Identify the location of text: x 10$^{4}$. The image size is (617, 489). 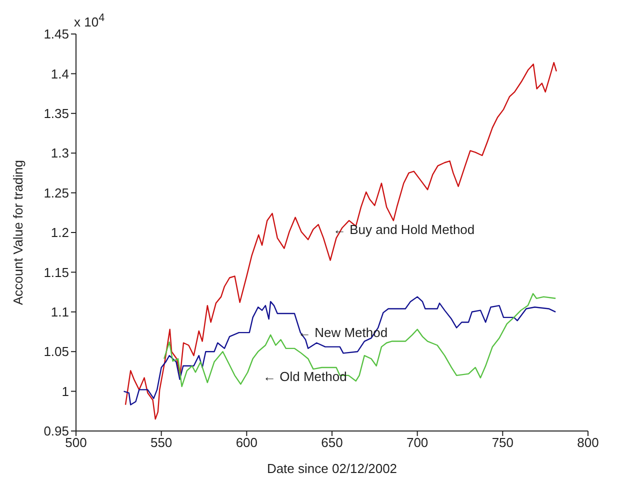
(89, 20).